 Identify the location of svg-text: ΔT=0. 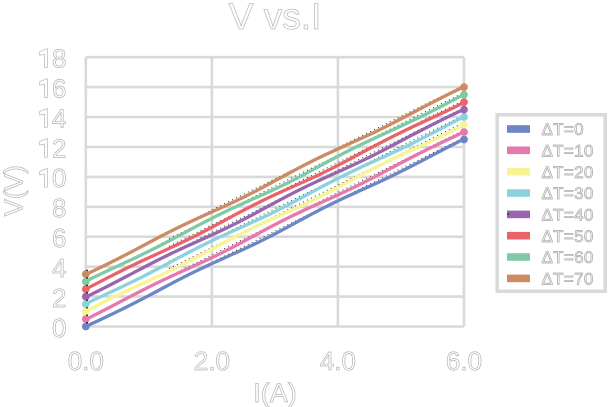
(563, 129).